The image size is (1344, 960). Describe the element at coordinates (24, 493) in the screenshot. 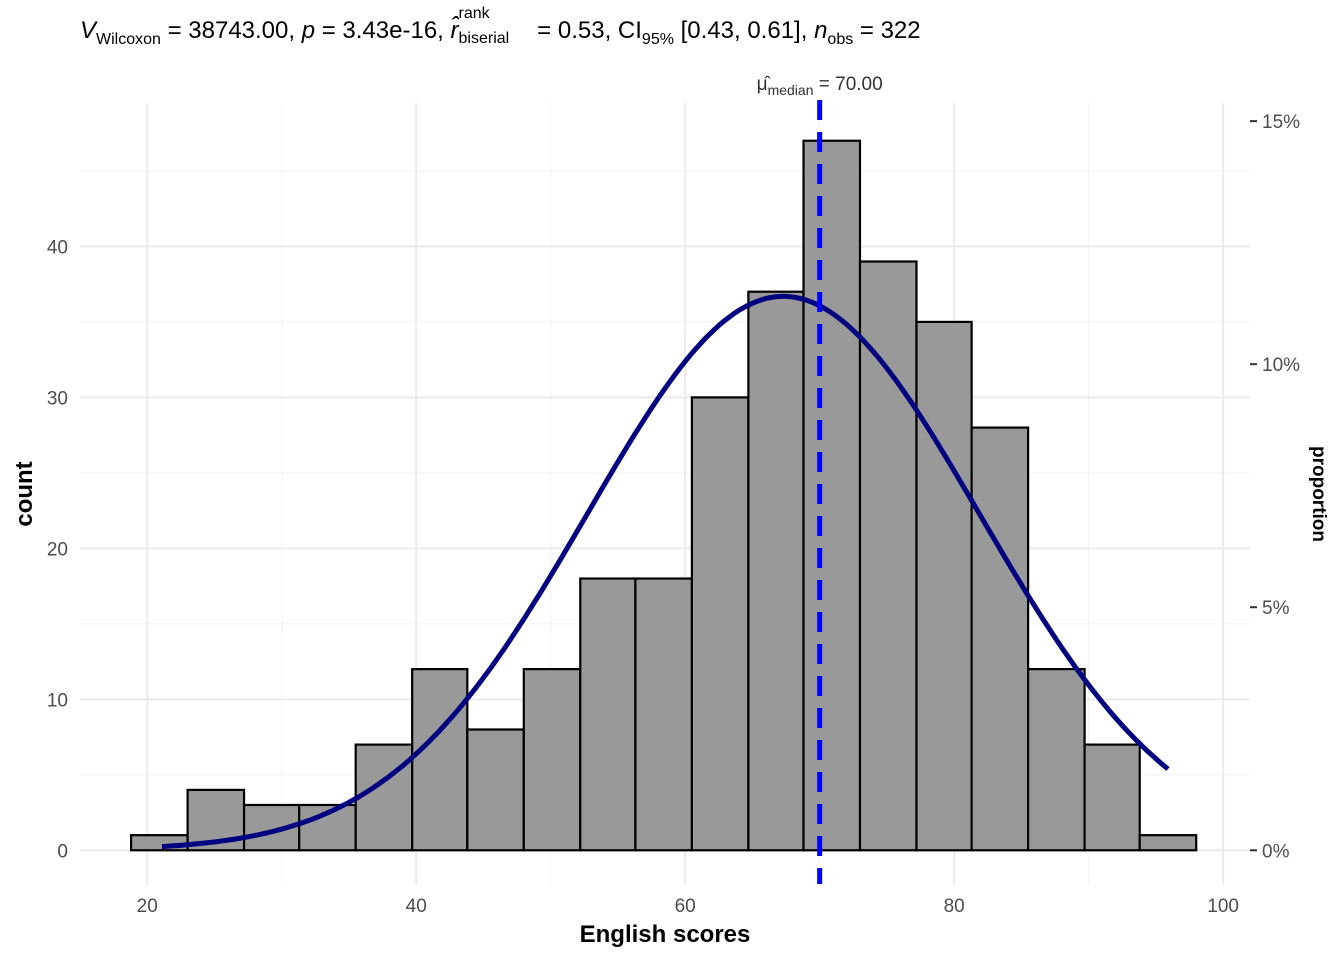

I see `y-axis-title: count` at that location.